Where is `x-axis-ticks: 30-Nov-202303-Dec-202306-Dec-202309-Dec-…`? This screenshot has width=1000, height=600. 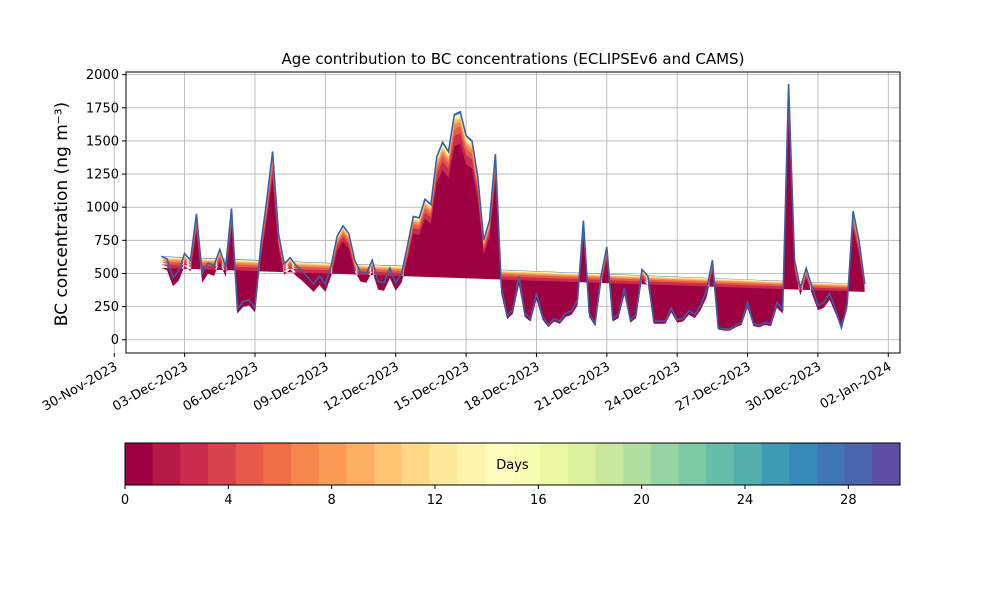 x-axis-ticks: 30-Nov-202303-Dec-202306-Dec-202309-Dec-… is located at coordinates (467, 384).